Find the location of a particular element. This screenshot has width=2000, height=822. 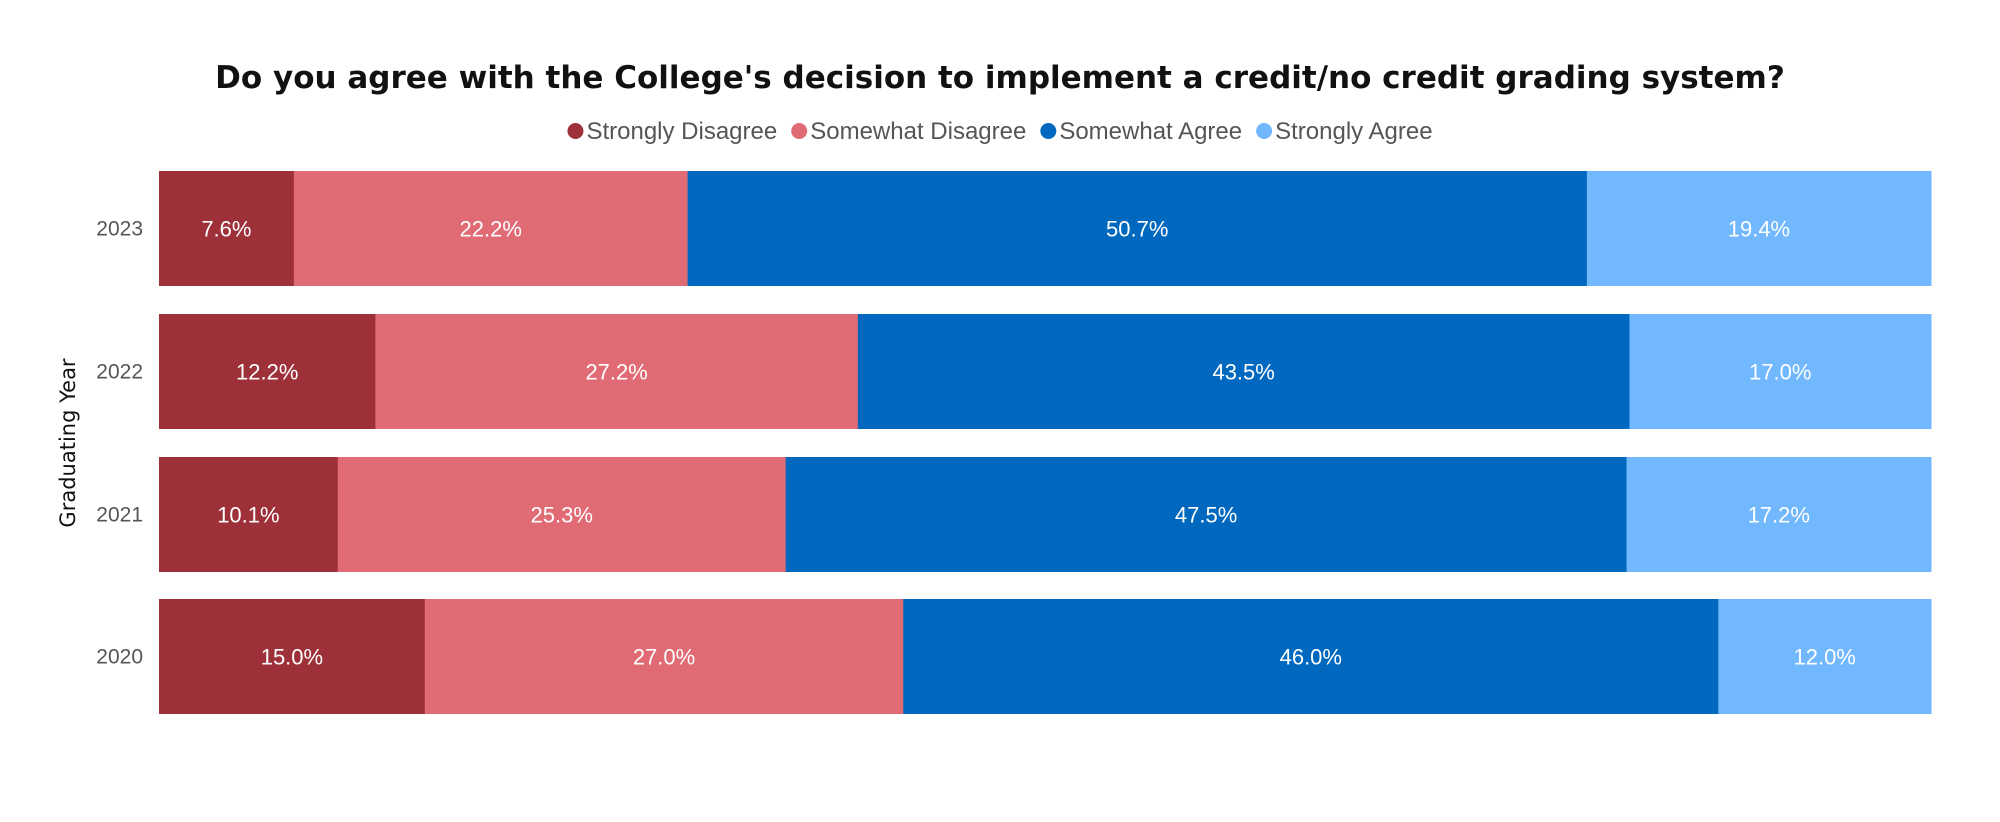

y-axis-title: Graduating Year is located at coordinates (68, 442).